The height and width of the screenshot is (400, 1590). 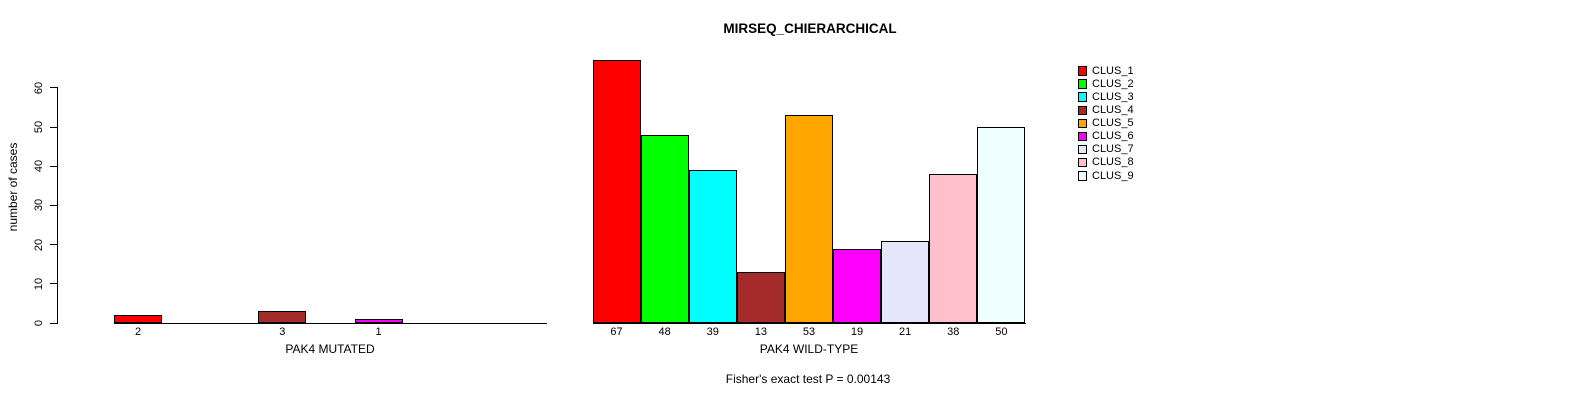 What do you see at coordinates (1001, 331) in the screenshot?
I see `bar-value-label: 50` at bounding box center [1001, 331].